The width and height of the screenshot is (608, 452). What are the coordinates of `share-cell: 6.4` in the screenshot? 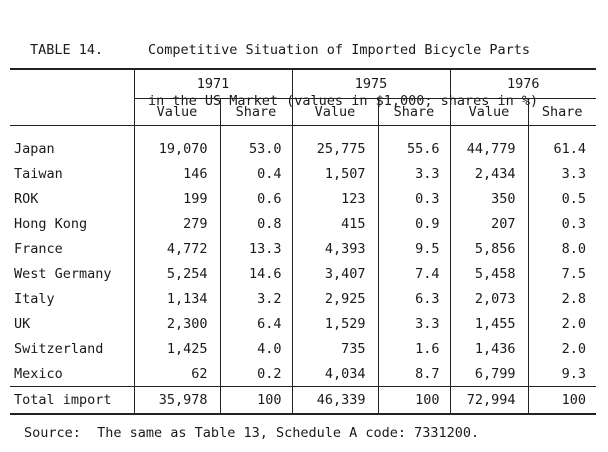 It's located at (255, 323).